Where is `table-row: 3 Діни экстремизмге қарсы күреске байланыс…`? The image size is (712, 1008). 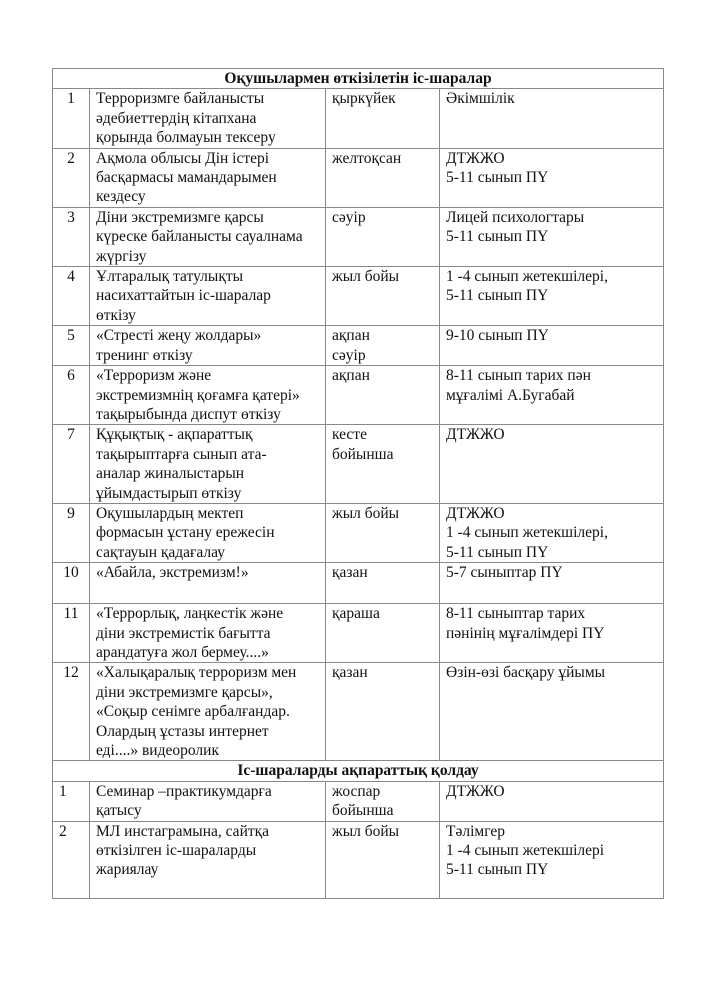
table-row: 3 Діни экстремизмге қарсы күреске байланыс… is located at coordinates (358, 237).